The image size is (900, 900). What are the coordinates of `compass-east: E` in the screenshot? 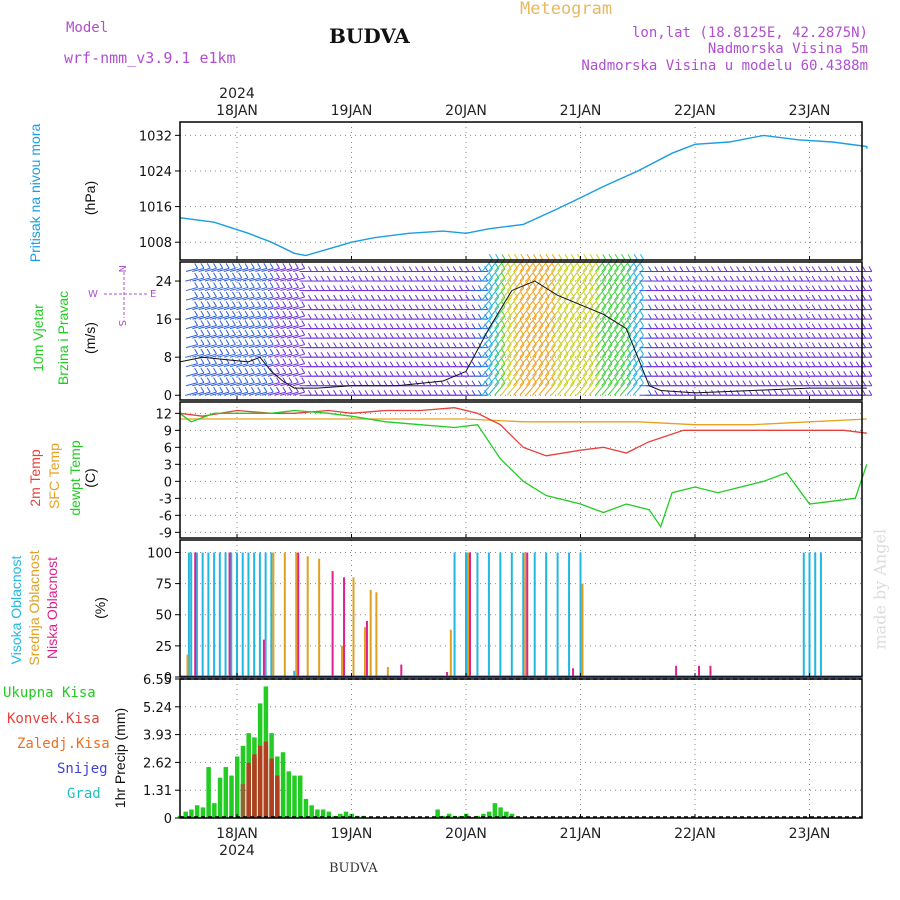 It's located at (153, 294).